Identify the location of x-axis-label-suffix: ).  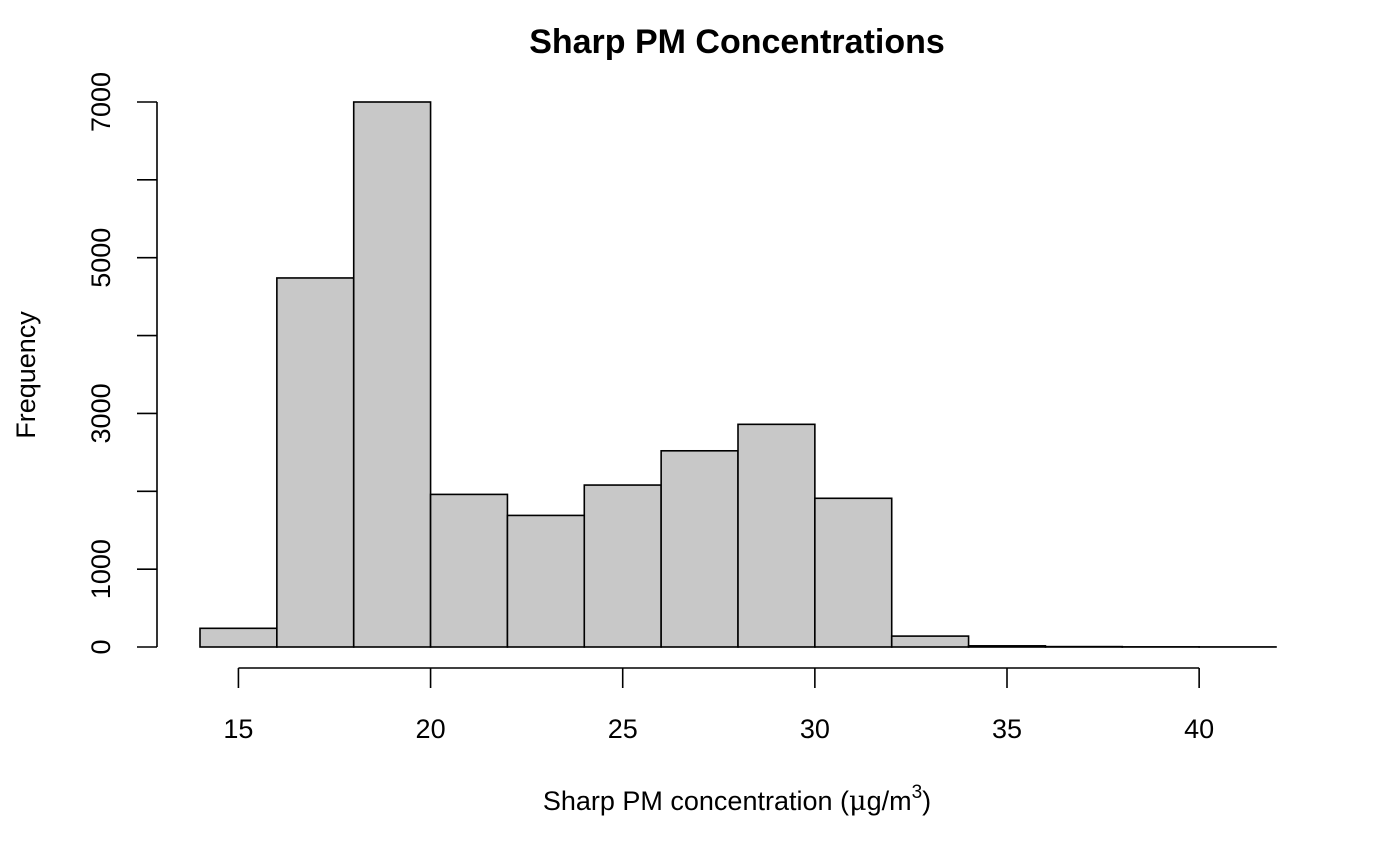
(926, 801).